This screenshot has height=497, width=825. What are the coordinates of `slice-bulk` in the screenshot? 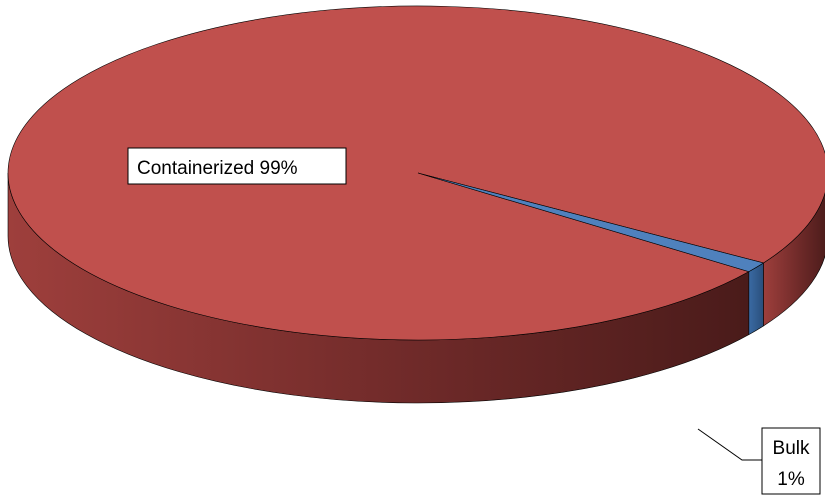 It's located at (591, 222).